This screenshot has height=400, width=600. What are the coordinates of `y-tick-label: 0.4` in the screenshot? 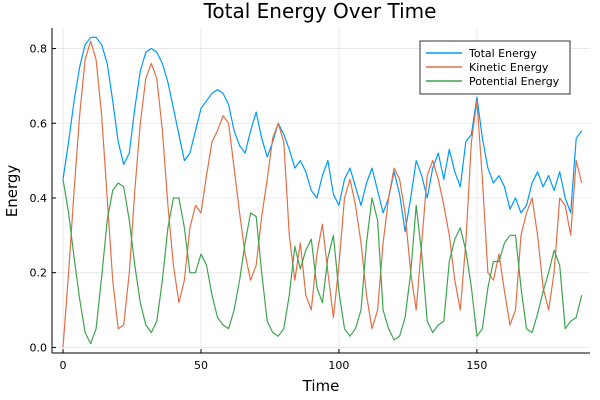 It's located at (39, 198).